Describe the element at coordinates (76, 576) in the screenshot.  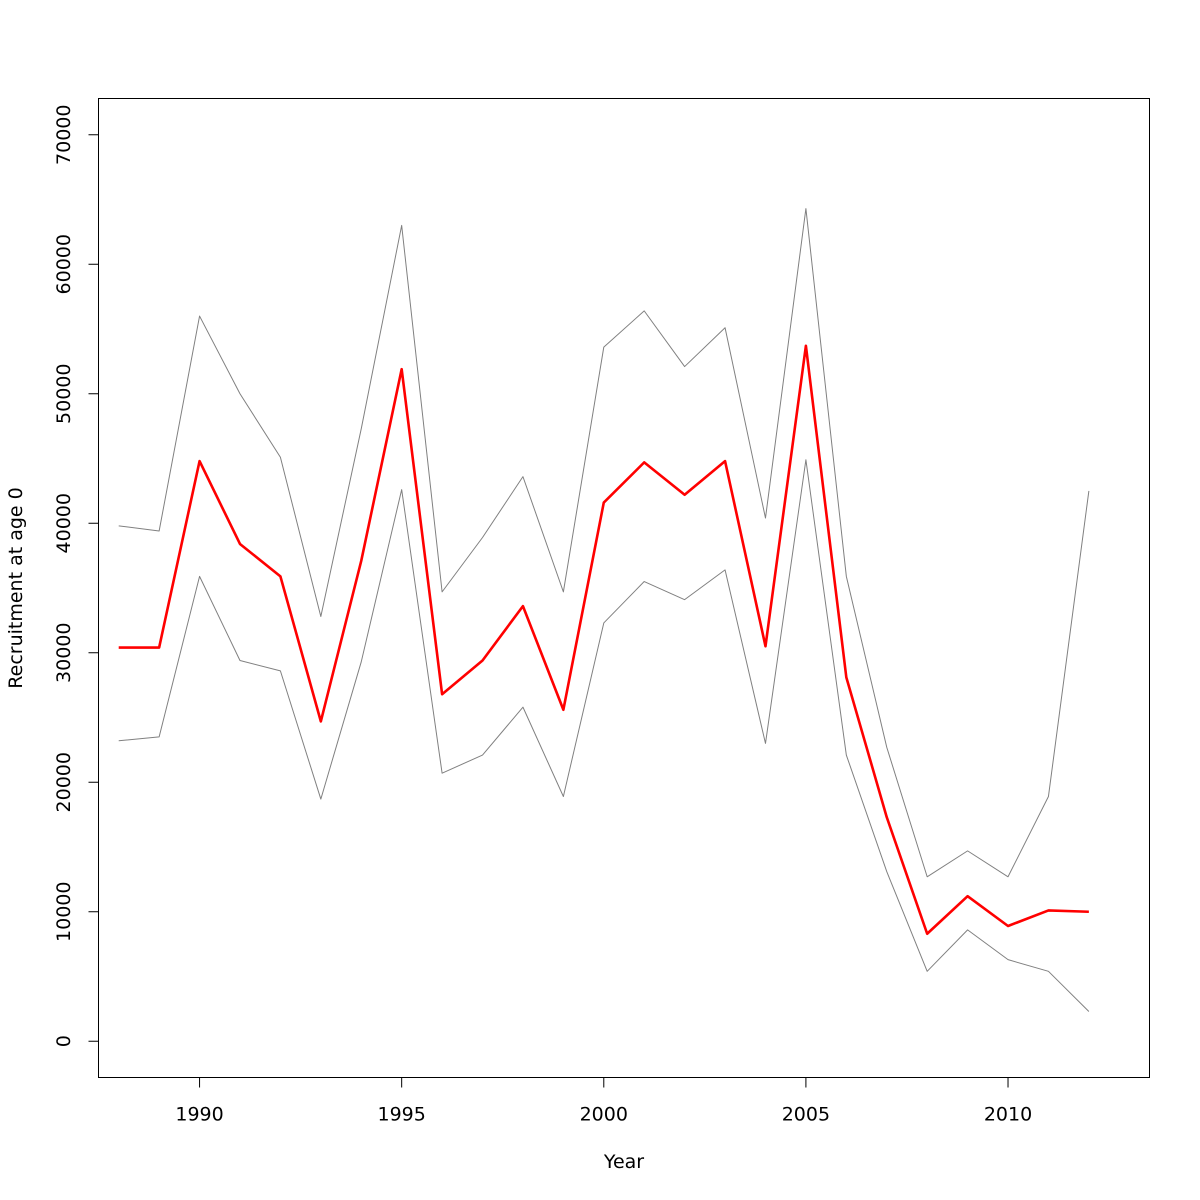
I see `y-axis: 0 10000 20000 30000 40000 50000 60000 70000` at that location.